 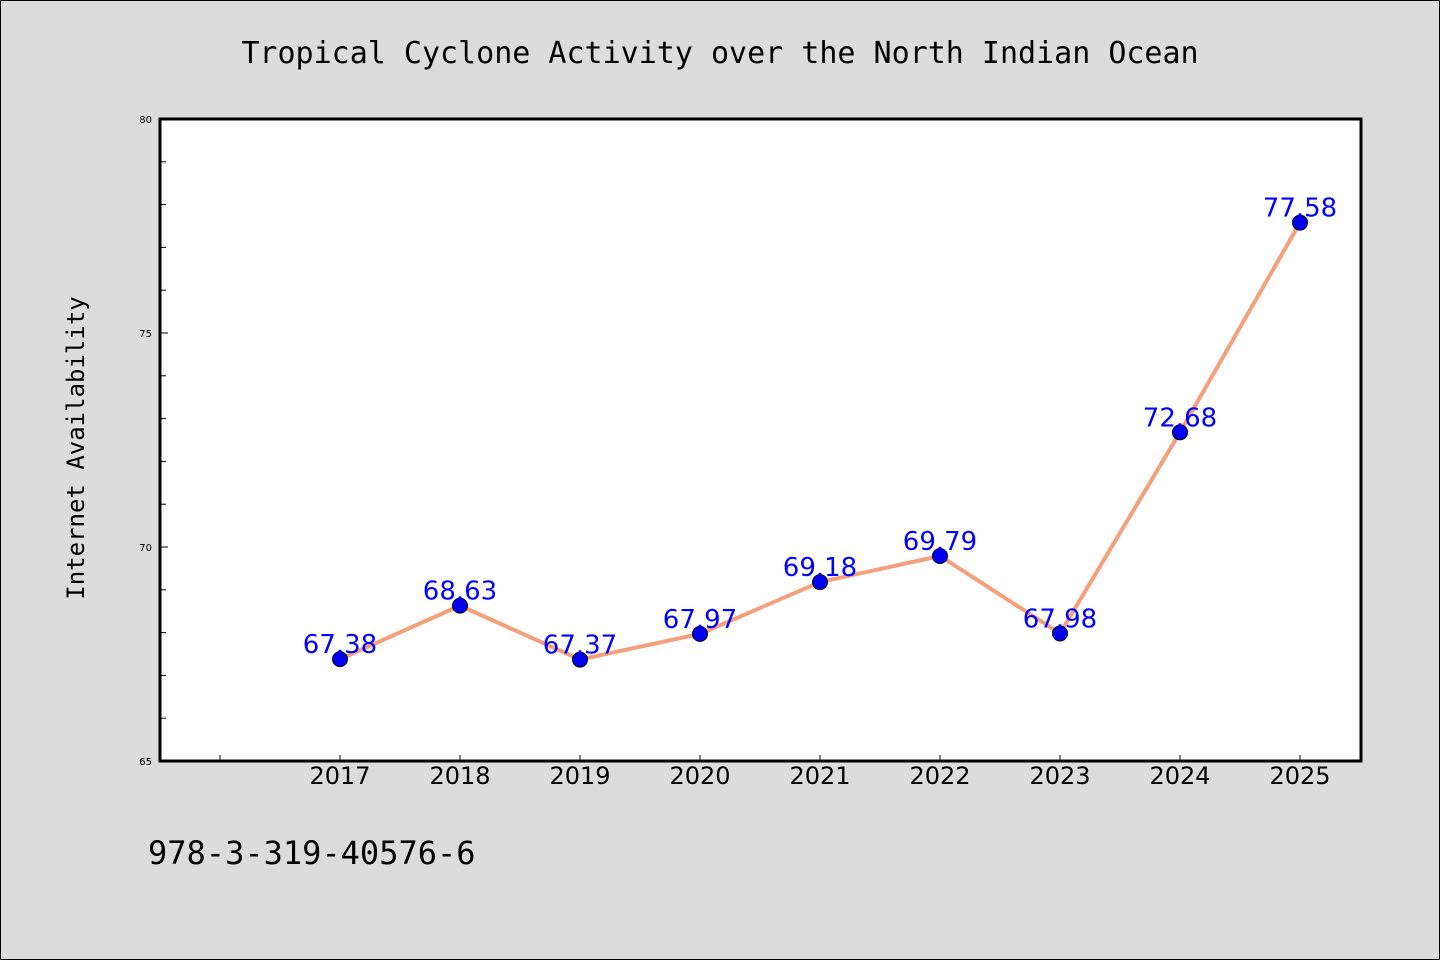 I want to click on data-label: 67.38, so click(x=340, y=645).